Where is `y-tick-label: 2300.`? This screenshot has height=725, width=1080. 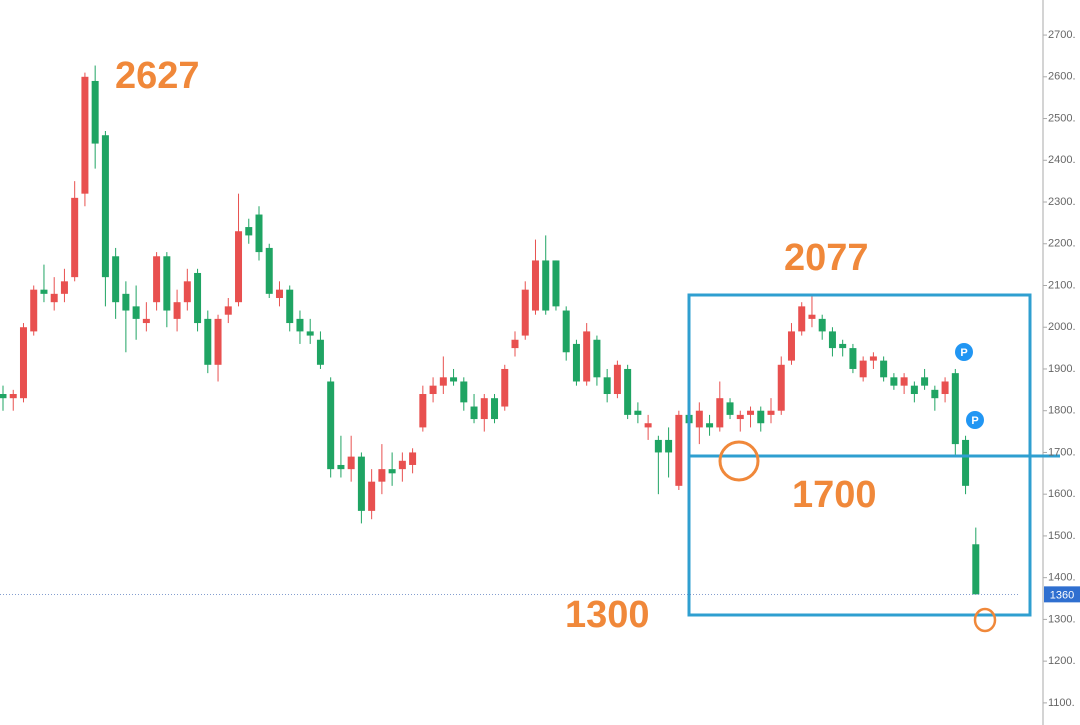 y-tick-label: 2300. is located at coordinates (1062, 202).